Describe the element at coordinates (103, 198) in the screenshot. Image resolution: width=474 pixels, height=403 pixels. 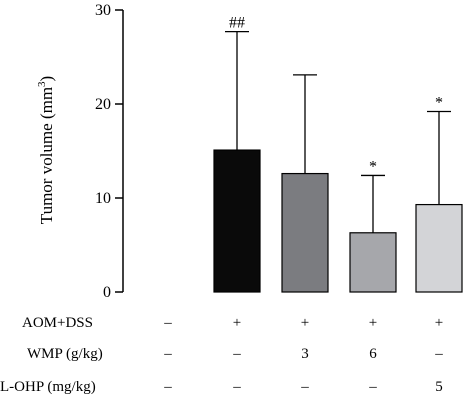
I see `y-tick-label: 10` at that location.